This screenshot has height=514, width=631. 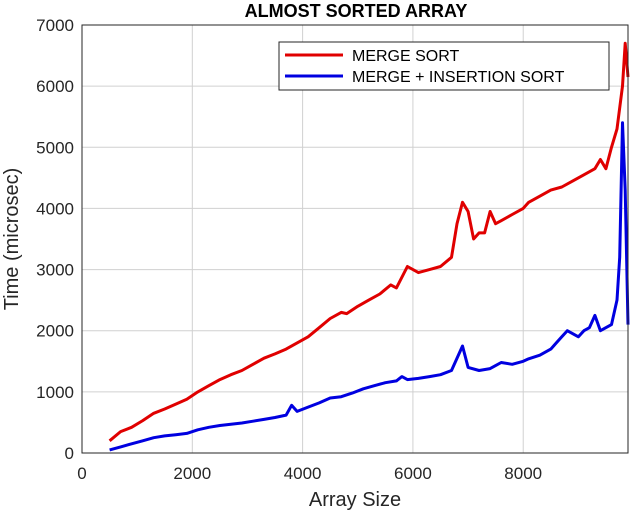 I want to click on y-tick-label: 0, so click(x=69, y=453).